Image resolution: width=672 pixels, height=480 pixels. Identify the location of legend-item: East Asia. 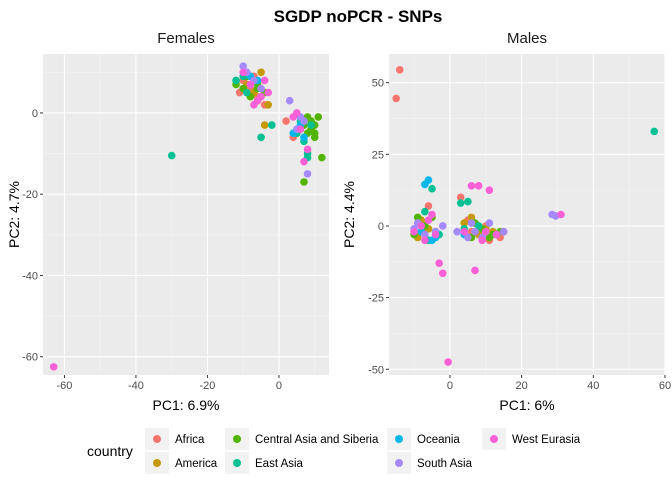
(264, 463).